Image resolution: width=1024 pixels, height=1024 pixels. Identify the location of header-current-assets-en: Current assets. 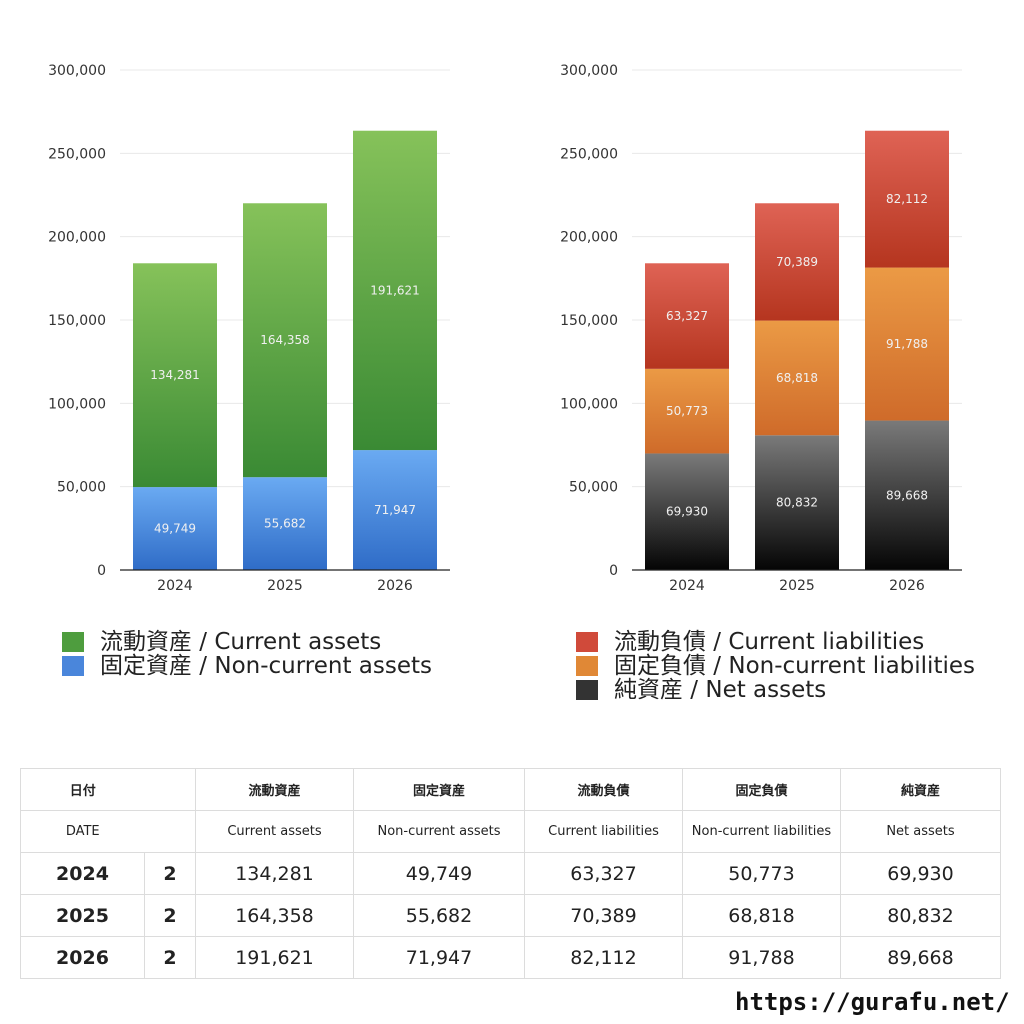
(274, 831).